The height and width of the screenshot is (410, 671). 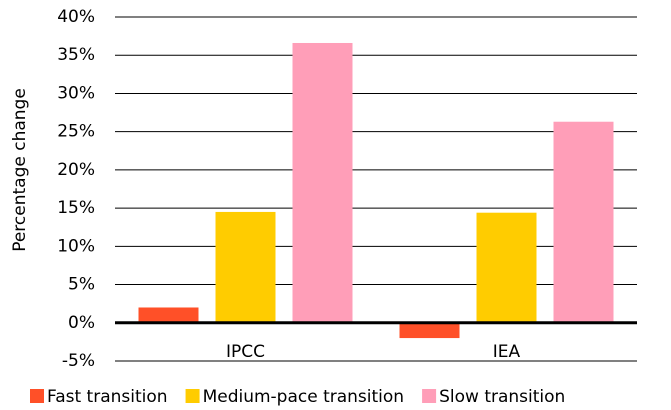 I want to click on y-tick-label: 10%, so click(x=76, y=246).